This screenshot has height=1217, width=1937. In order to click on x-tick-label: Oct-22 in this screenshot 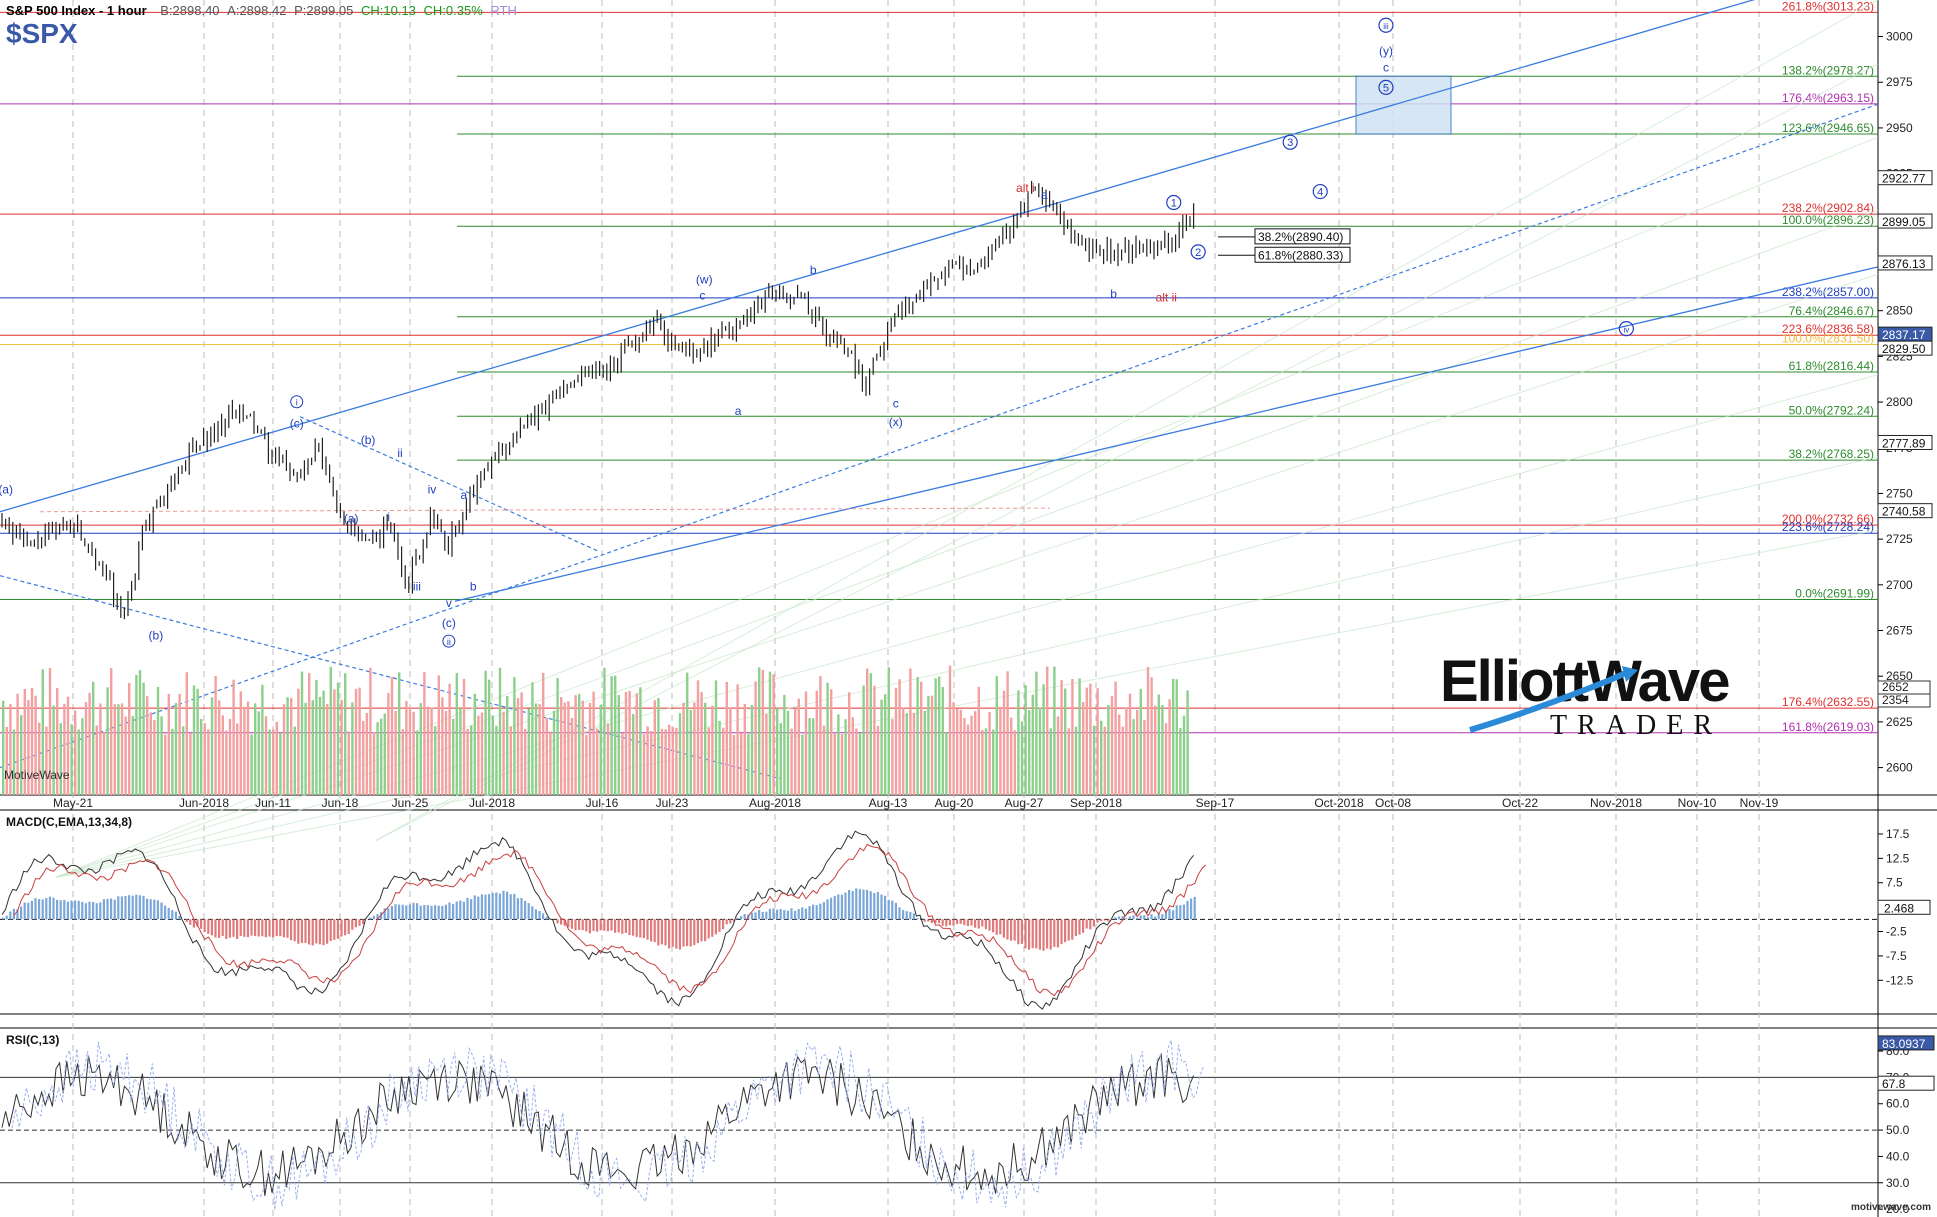, I will do `click(1520, 803)`.